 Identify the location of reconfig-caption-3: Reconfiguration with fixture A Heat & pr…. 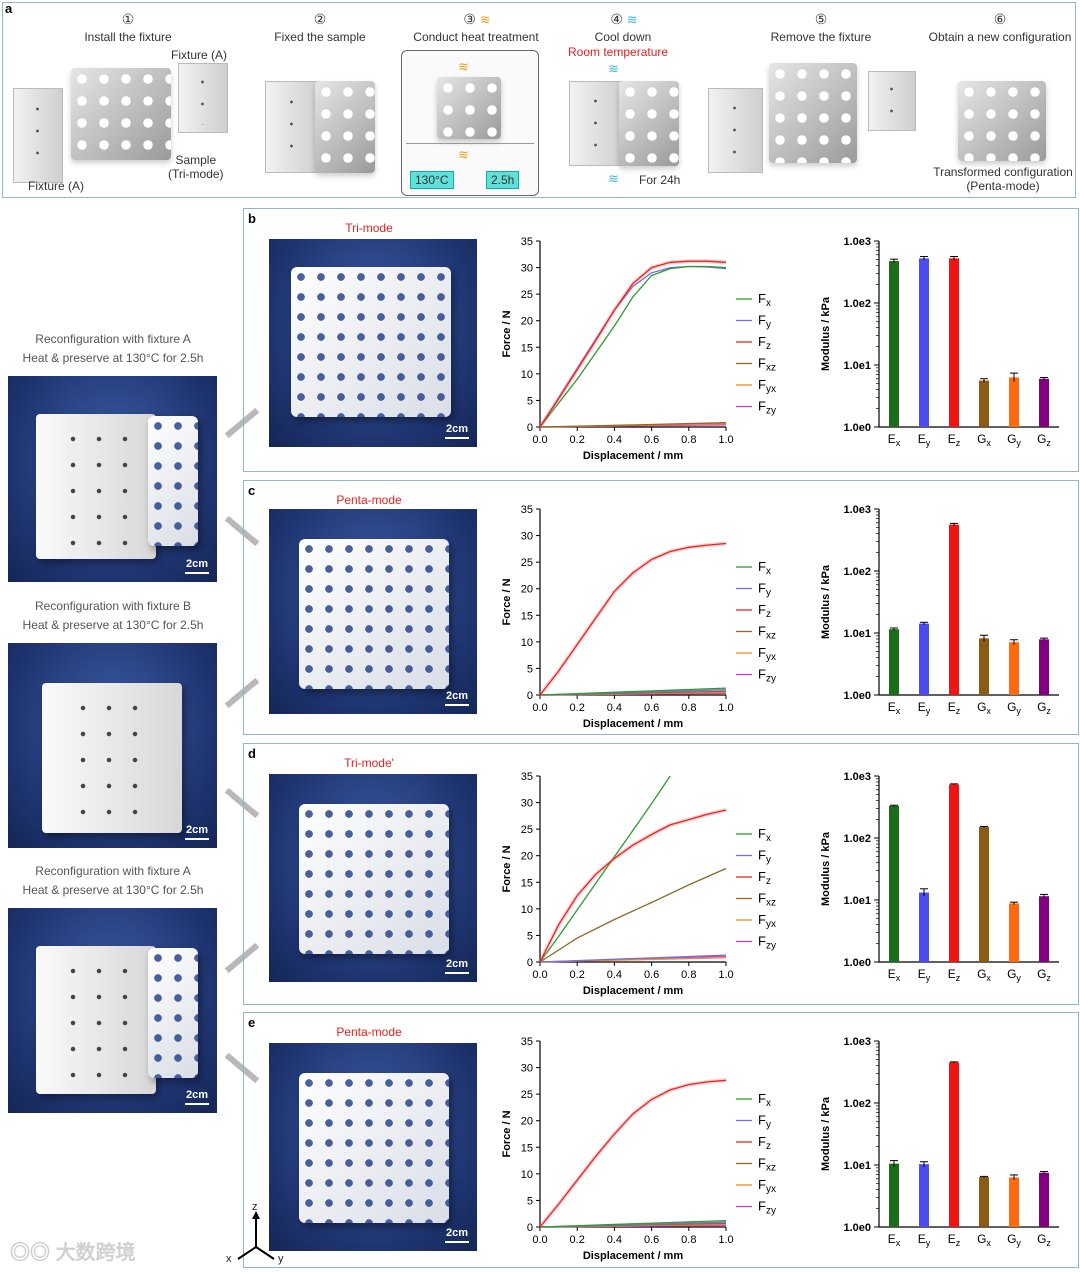
(113, 881).